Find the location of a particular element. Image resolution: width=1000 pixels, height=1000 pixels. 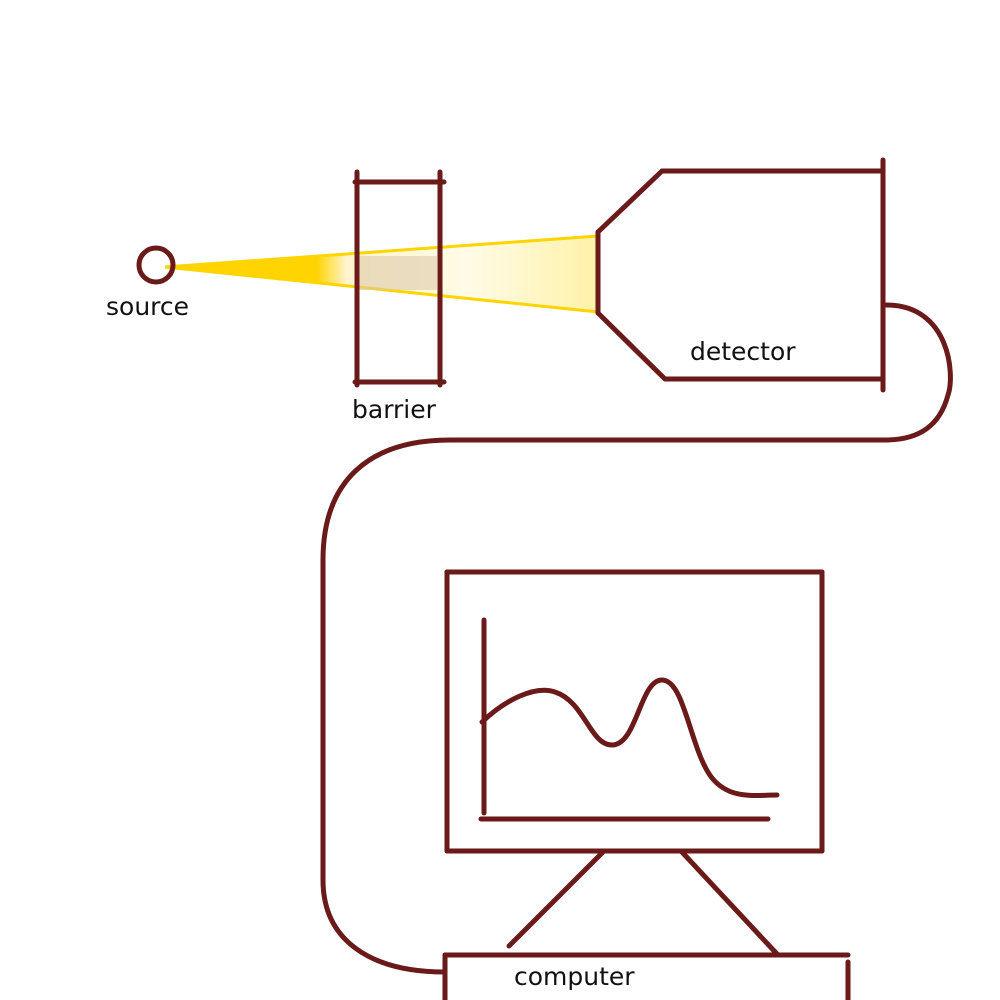

barrier is located at coordinates (399, 278).